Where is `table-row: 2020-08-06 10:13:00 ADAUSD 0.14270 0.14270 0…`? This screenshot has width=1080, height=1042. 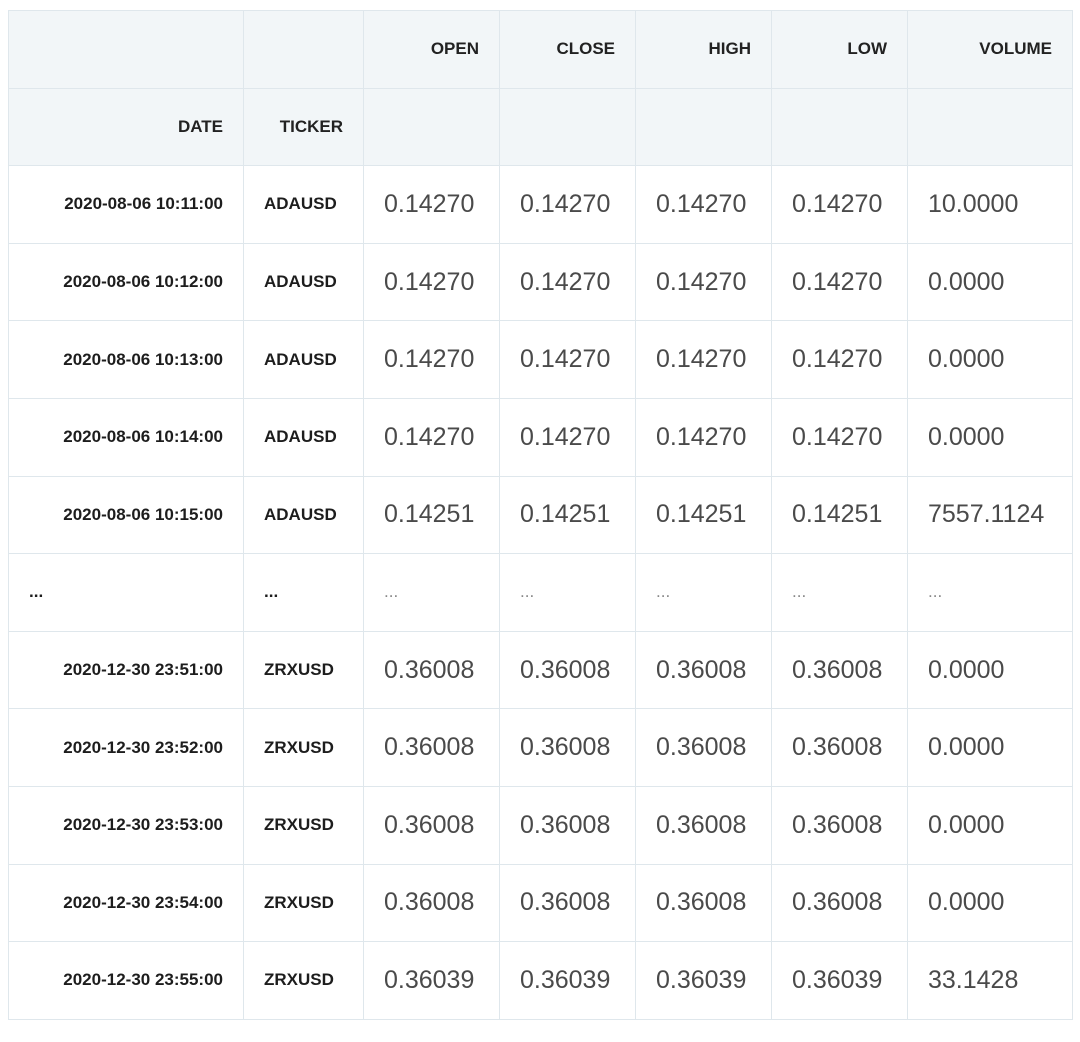 table-row: 2020-08-06 10:13:00 ADAUSD 0.14270 0.14270 0… is located at coordinates (540, 359).